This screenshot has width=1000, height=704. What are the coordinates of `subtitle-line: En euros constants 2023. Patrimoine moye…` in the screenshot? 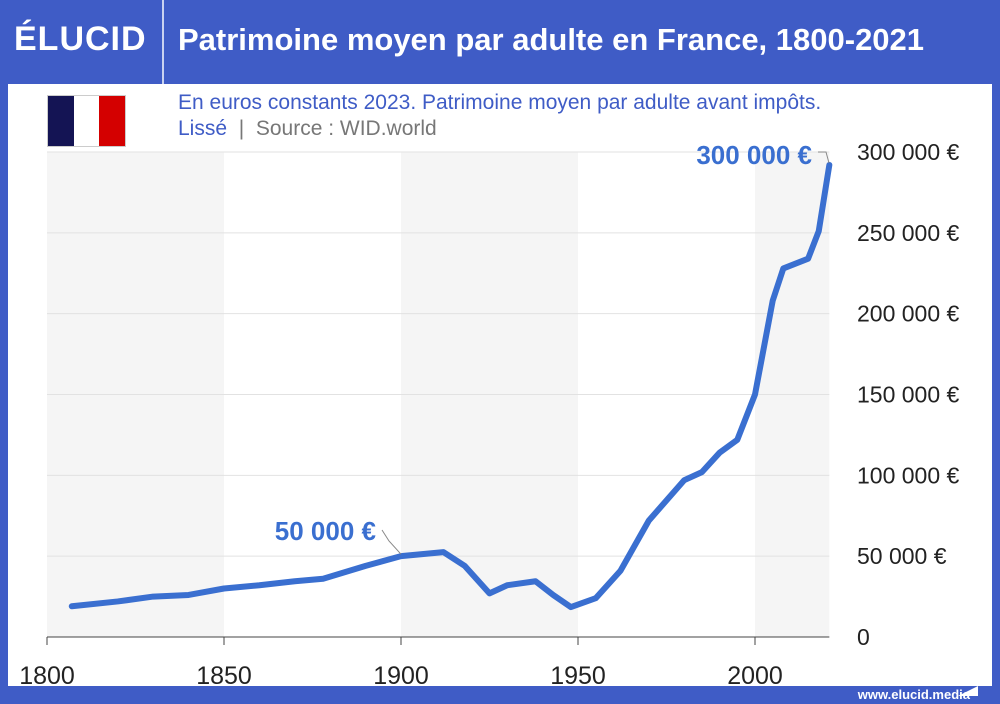 It's located at (500, 102).